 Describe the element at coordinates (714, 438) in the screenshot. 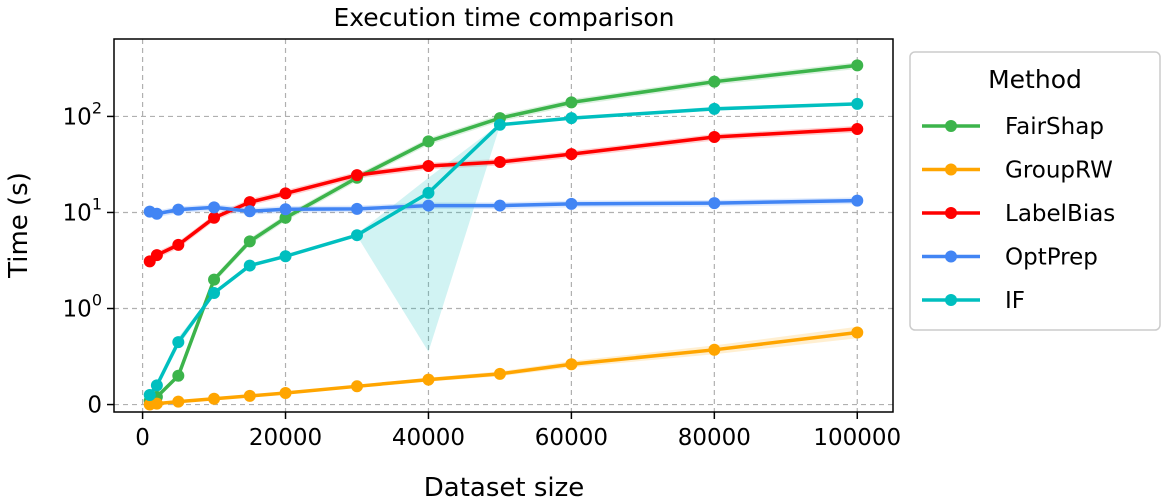

I see `x-tick-label: 80000` at that location.